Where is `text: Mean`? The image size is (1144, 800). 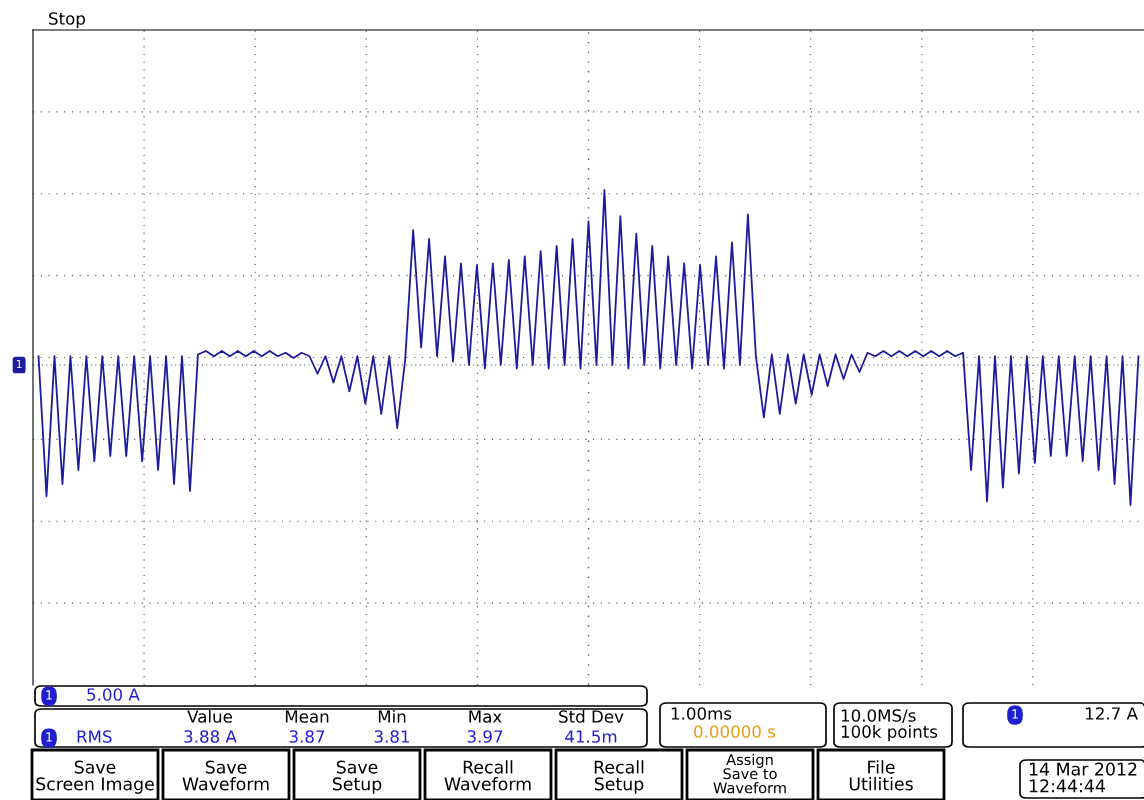
text: Mean is located at coordinates (307, 716).